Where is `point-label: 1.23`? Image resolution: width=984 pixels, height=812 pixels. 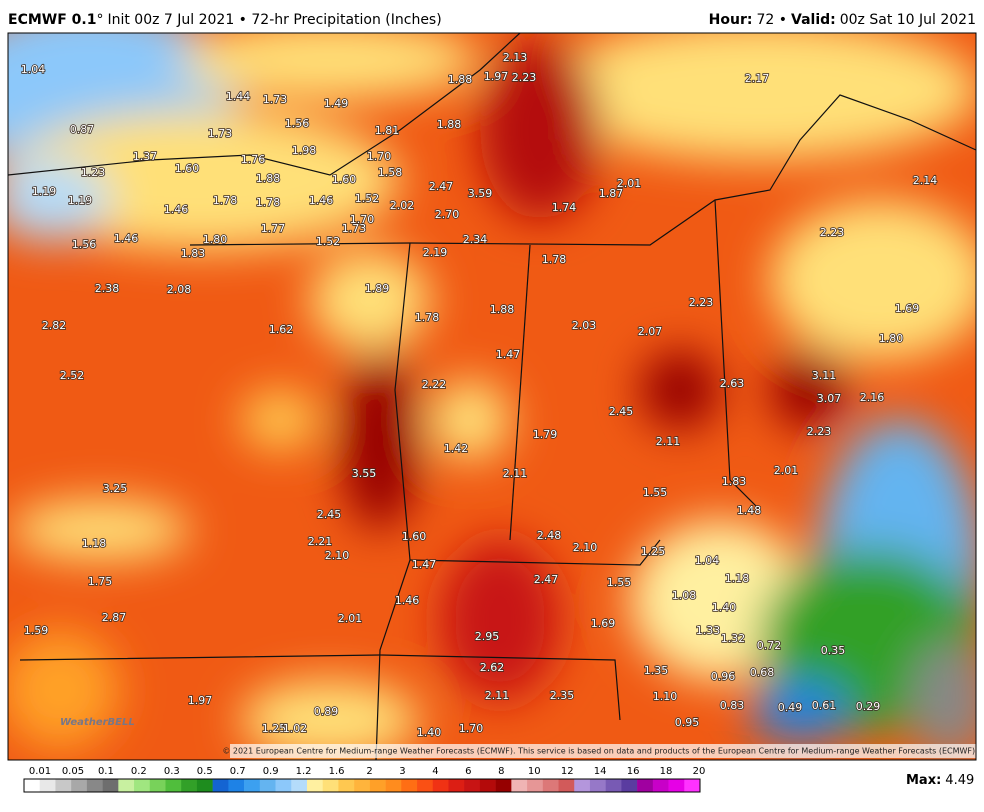
point-label: 1.23 is located at coordinates (93, 172).